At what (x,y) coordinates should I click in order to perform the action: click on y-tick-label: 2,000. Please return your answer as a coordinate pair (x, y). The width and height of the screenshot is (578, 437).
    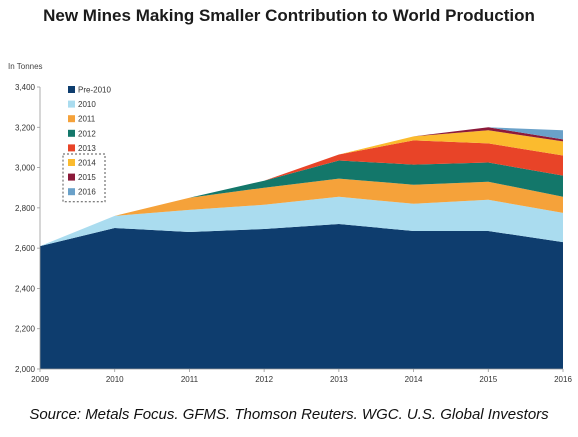
    Looking at the image, I should click on (25, 369).